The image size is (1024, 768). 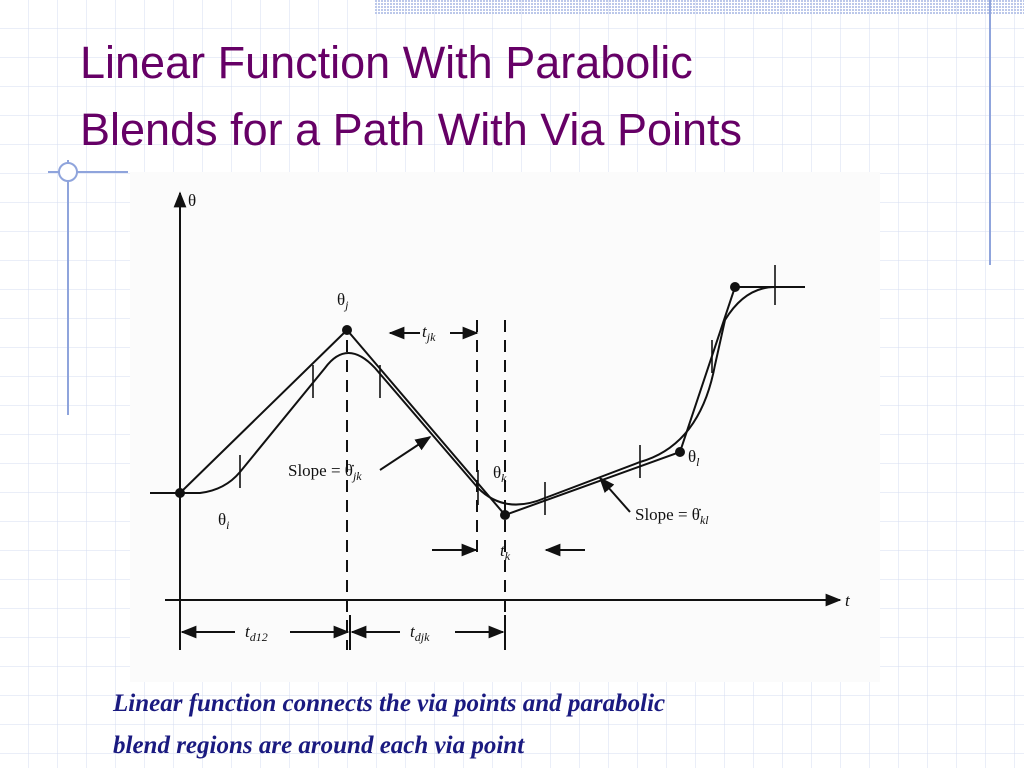 What do you see at coordinates (848, 600) in the screenshot?
I see `axis-label: t` at bounding box center [848, 600].